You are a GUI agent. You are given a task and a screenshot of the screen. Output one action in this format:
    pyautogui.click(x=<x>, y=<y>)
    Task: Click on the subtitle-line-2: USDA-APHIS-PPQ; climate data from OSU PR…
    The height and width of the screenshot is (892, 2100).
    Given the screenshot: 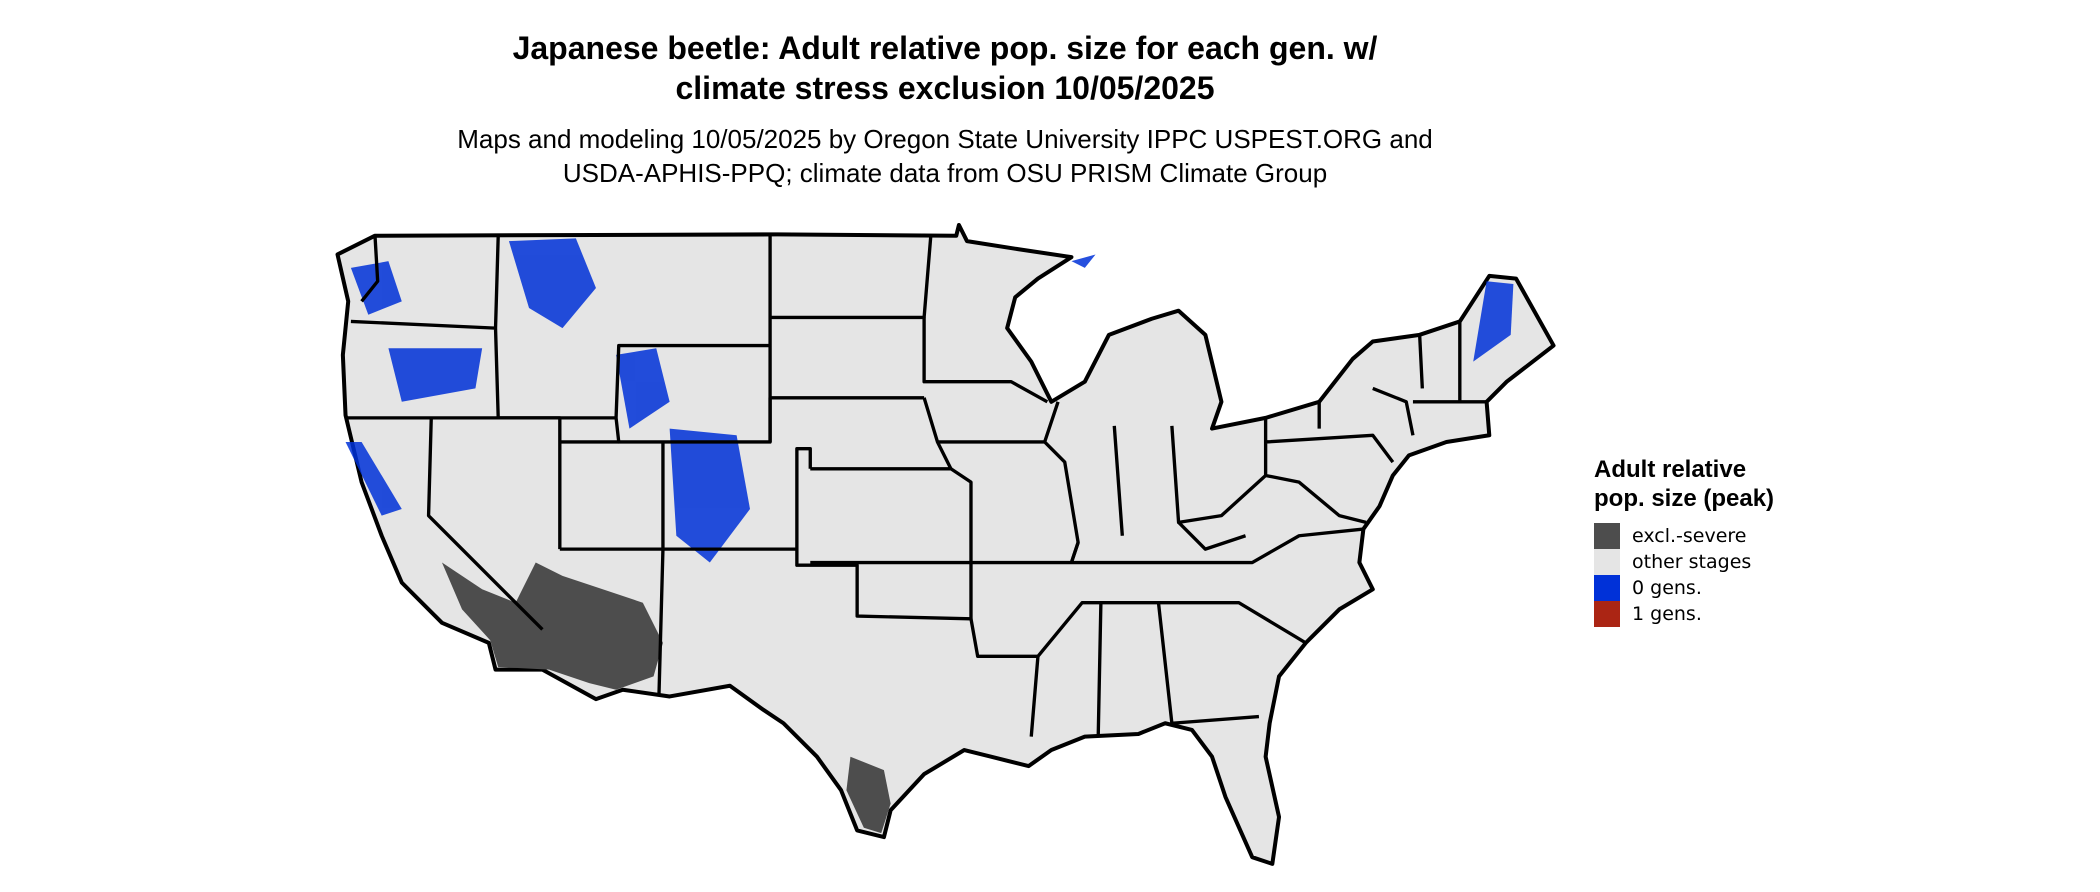 What is the action you would take?
    pyautogui.click(x=945, y=173)
    